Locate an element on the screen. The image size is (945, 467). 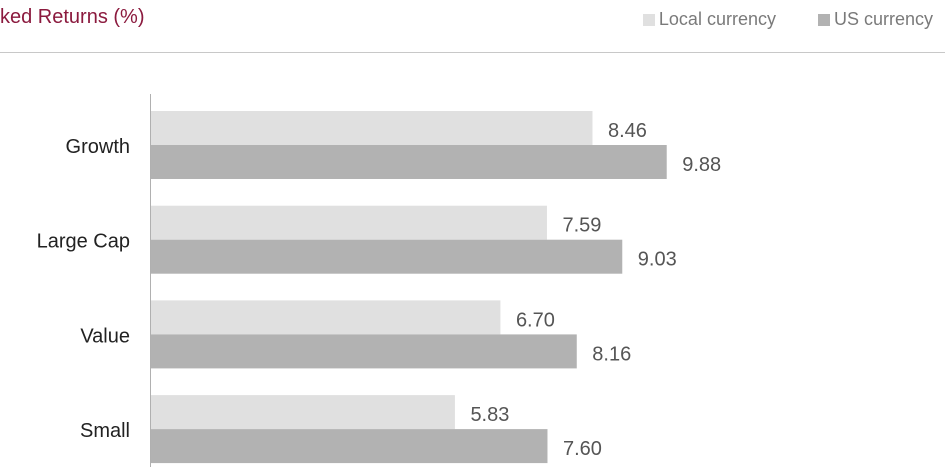
data-label-value-local: 6.70 is located at coordinates (535, 320).